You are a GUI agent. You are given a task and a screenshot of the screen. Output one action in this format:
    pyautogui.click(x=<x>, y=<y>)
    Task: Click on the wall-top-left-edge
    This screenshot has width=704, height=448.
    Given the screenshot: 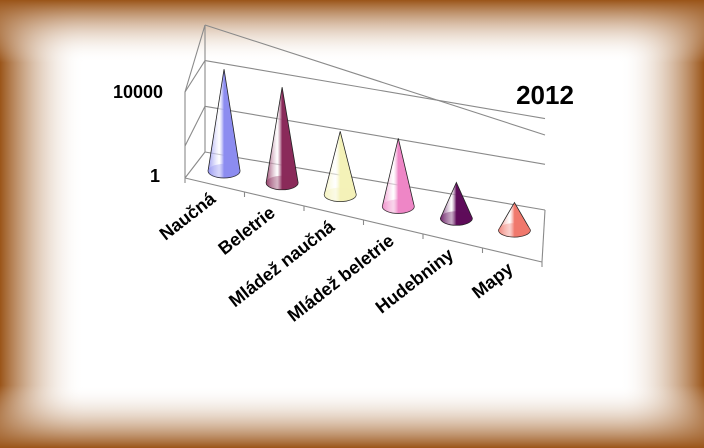 What is the action you would take?
    pyautogui.click(x=195, y=58)
    